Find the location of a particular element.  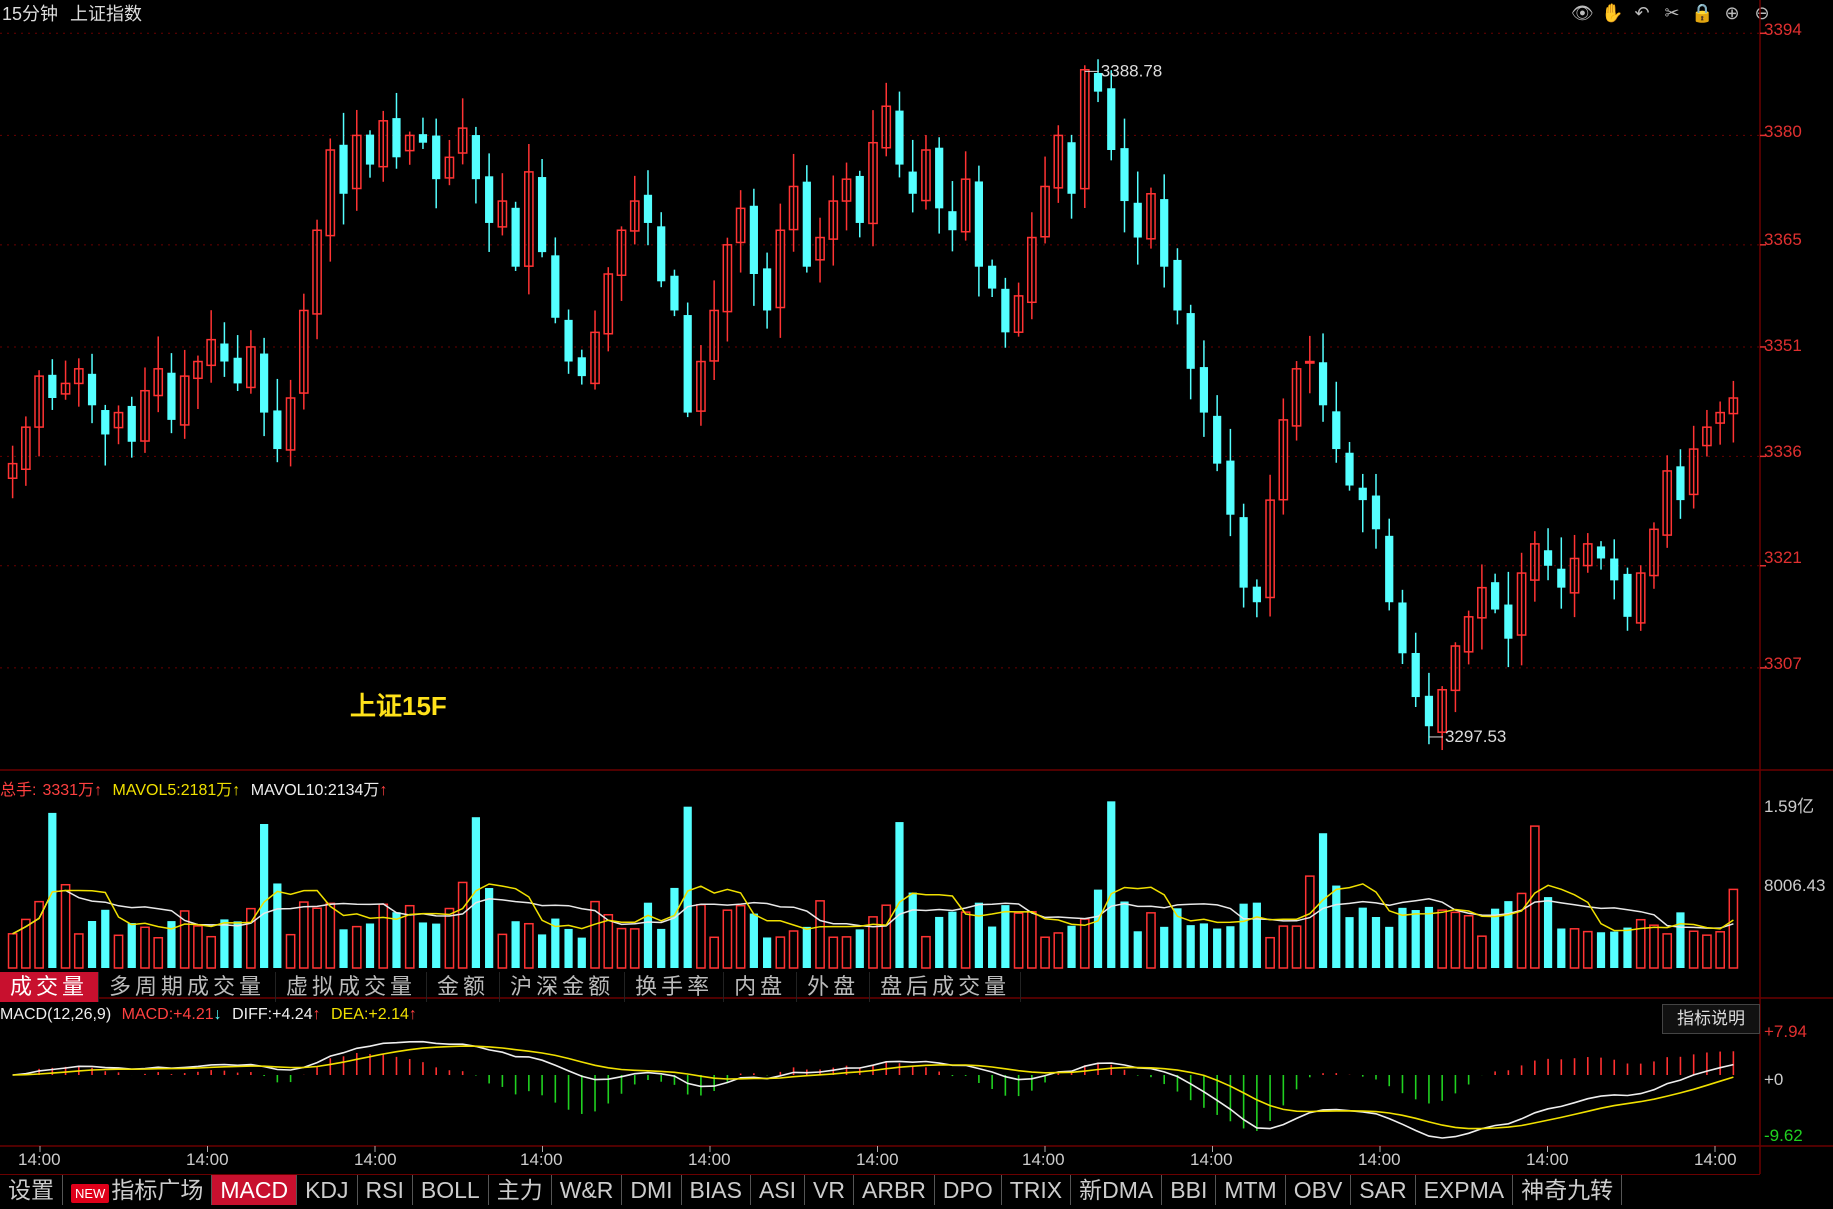

diff-value: +4.24 is located at coordinates (292, 1014).